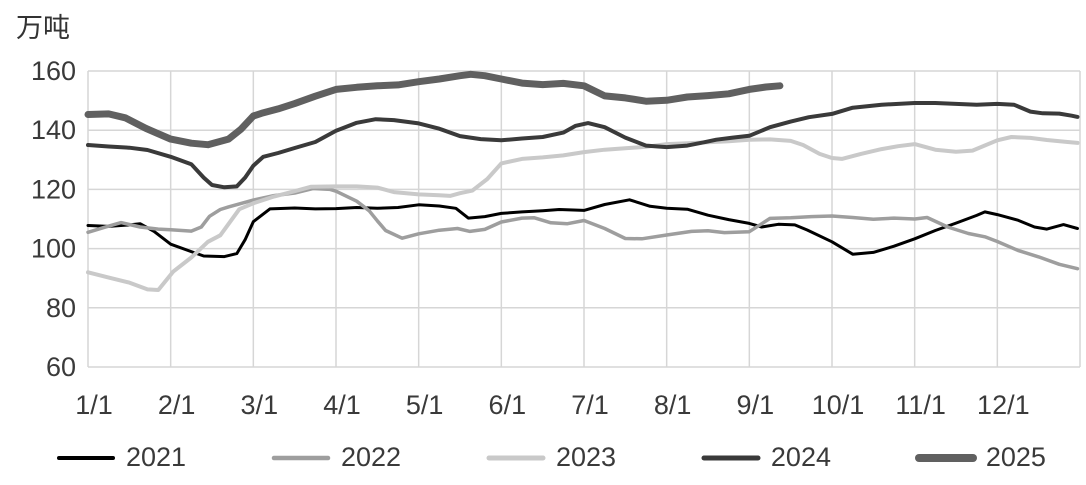  I want to click on x-tick-label: 10/1, so click(838, 405).